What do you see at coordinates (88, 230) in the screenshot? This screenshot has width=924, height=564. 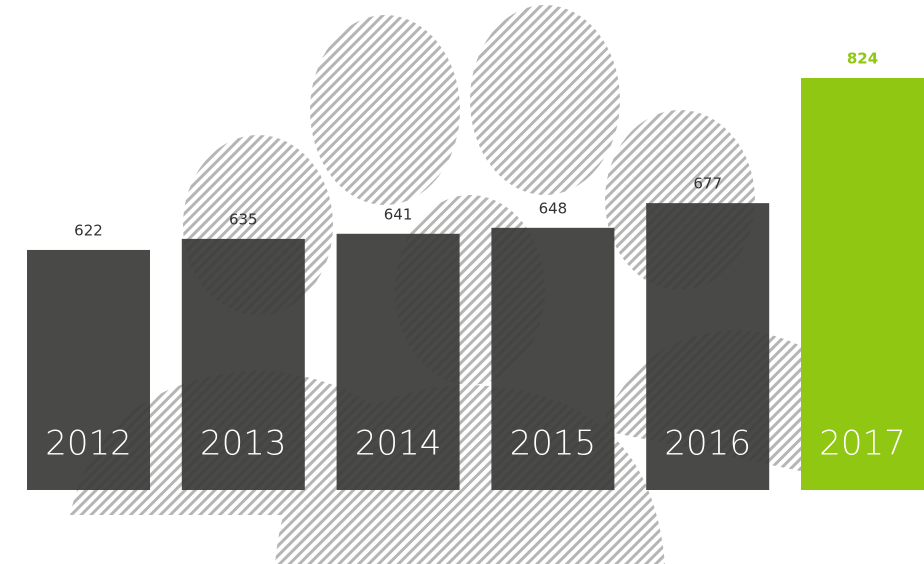 I see `value-label: 622` at bounding box center [88, 230].